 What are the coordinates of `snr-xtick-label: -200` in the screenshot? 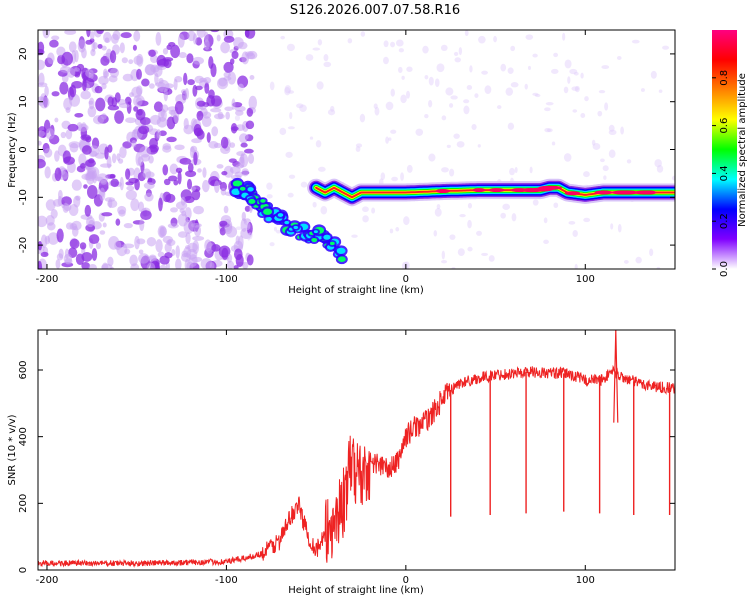 It's located at (47, 580).